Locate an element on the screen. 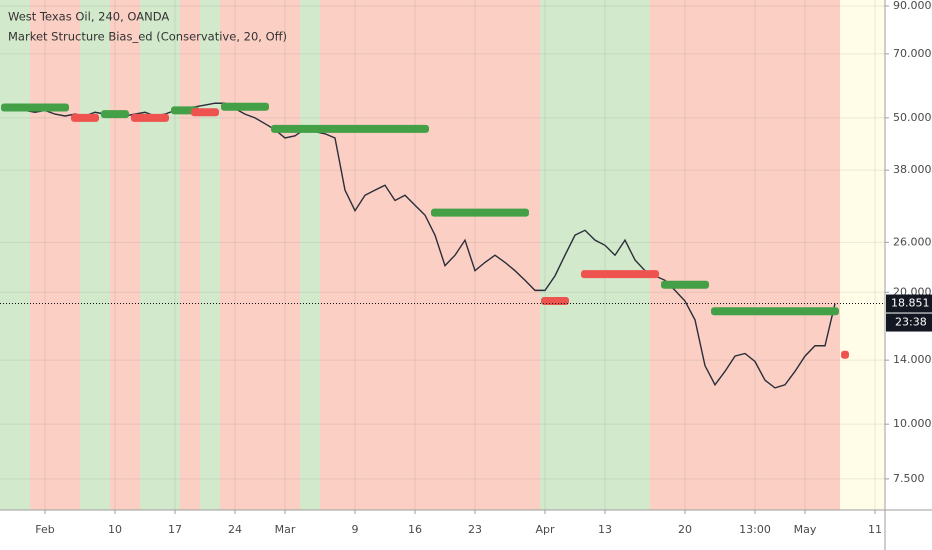 Image resolution: width=932 pixels, height=550 pixels. y-tick-label: 70.000 is located at coordinates (912, 53).